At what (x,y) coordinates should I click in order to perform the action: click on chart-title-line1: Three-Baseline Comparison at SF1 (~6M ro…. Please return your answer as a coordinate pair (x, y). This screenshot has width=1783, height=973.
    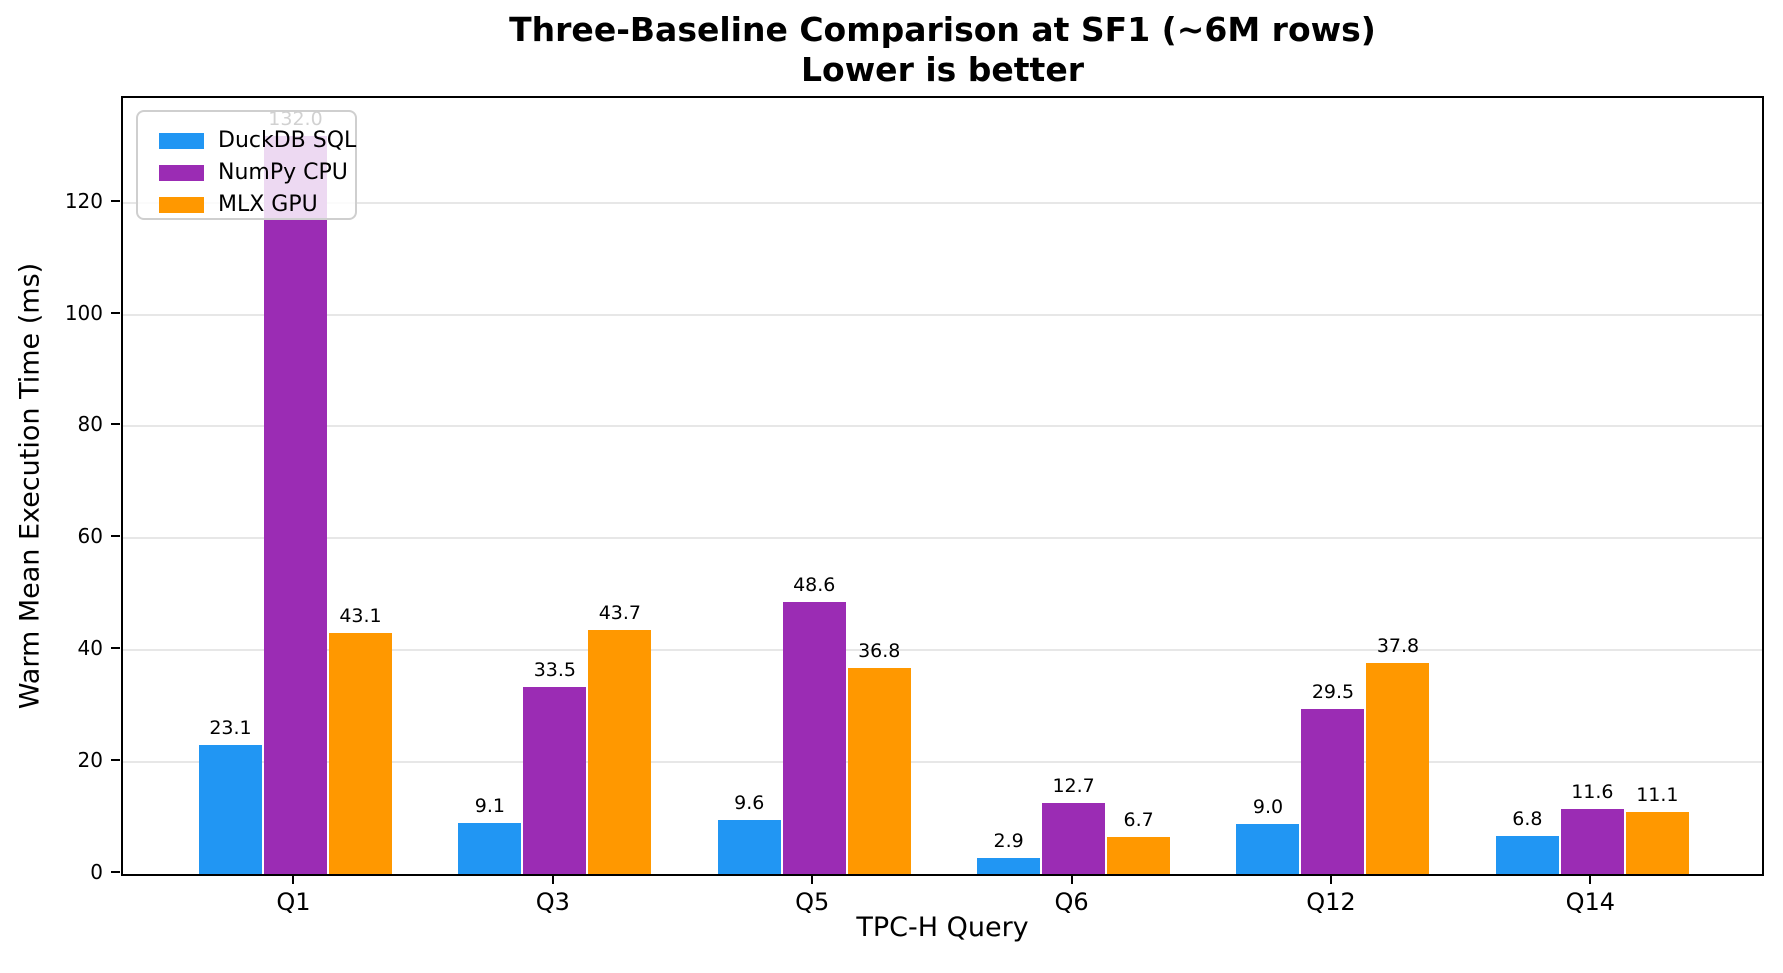
    Looking at the image, I should click on (942, 29).